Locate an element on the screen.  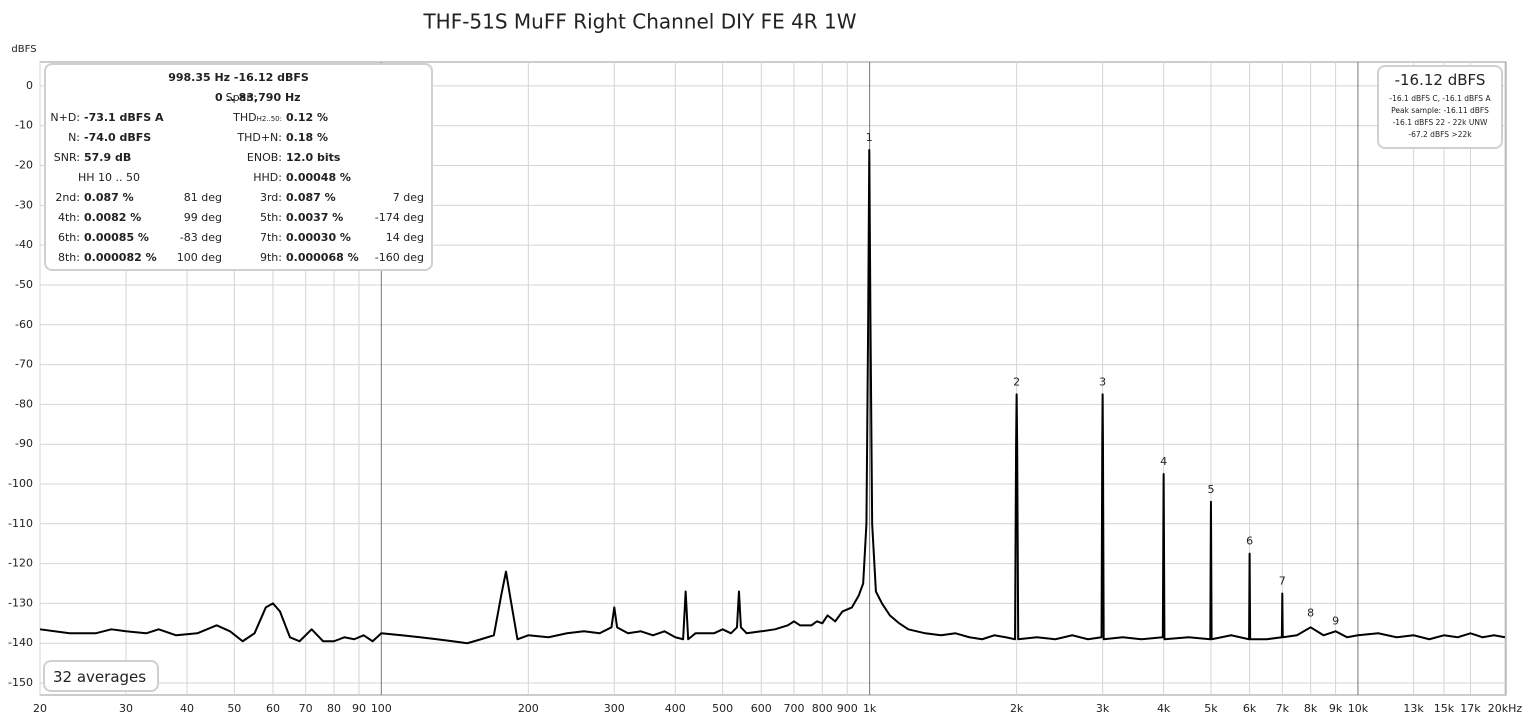
harmonic-name: 4th: is located at coordinates (69, 217).